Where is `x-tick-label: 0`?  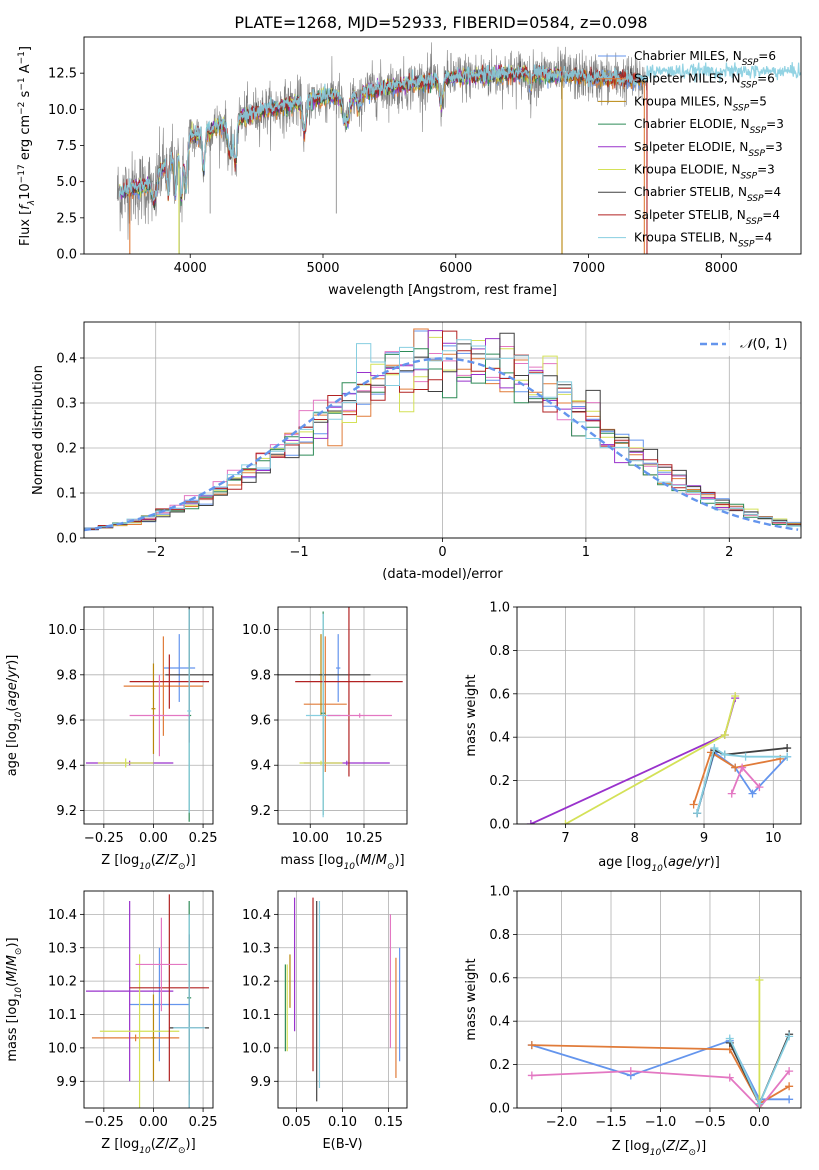
x-tick-label: 0 is located at coordinates (442, 552).